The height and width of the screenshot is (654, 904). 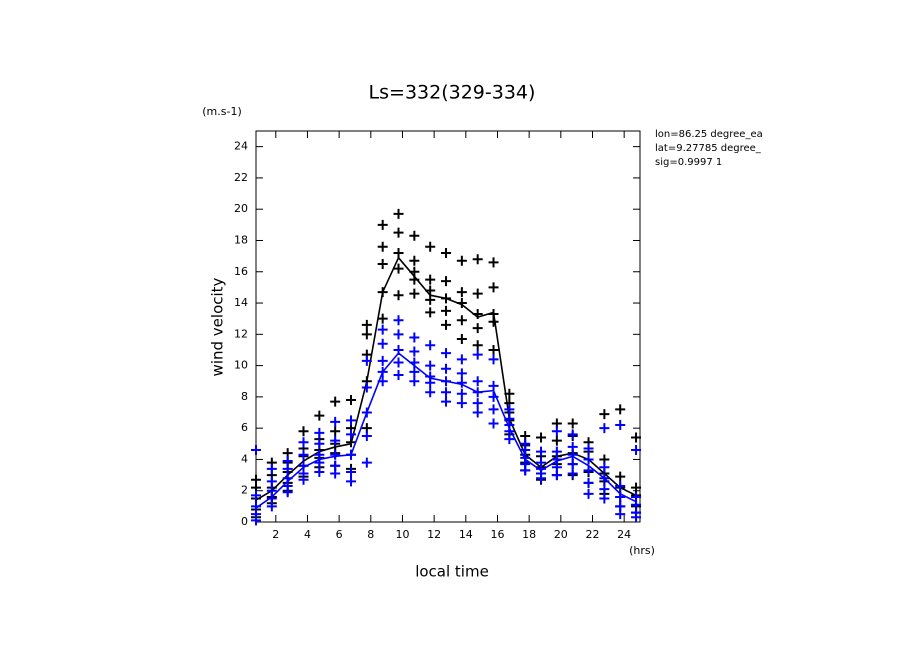 I want to click on y-tick-label: 2, so click(x=244, y=490).